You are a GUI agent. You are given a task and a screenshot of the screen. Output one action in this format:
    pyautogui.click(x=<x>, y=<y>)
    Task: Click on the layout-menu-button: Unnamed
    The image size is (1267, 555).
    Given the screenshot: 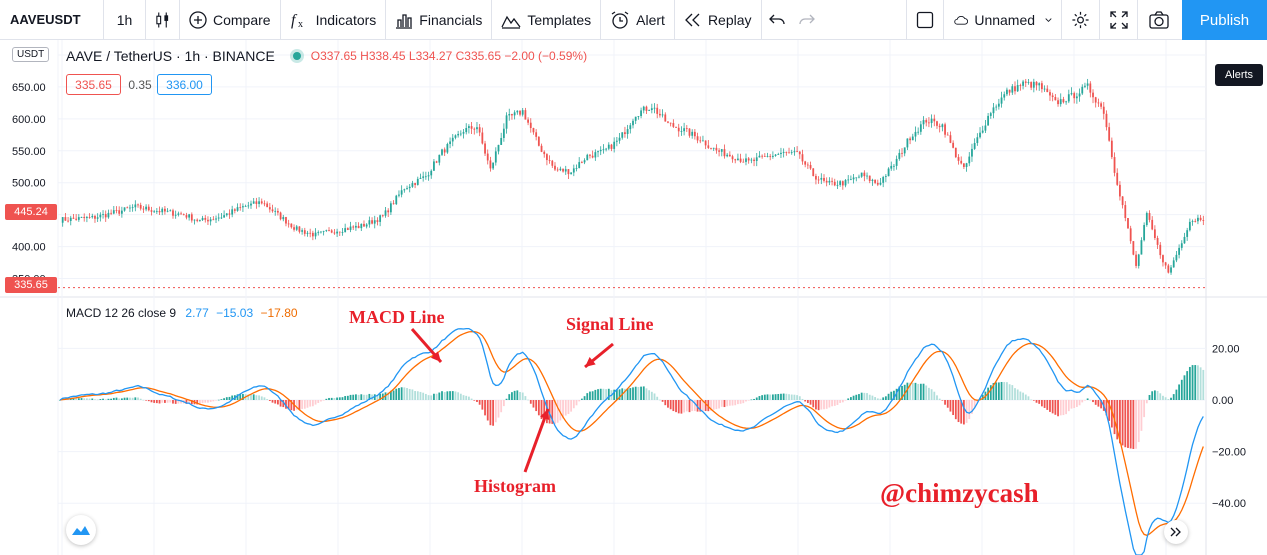 What is the action you would take?
    pyautogui.click(x=1003, y=20)
    